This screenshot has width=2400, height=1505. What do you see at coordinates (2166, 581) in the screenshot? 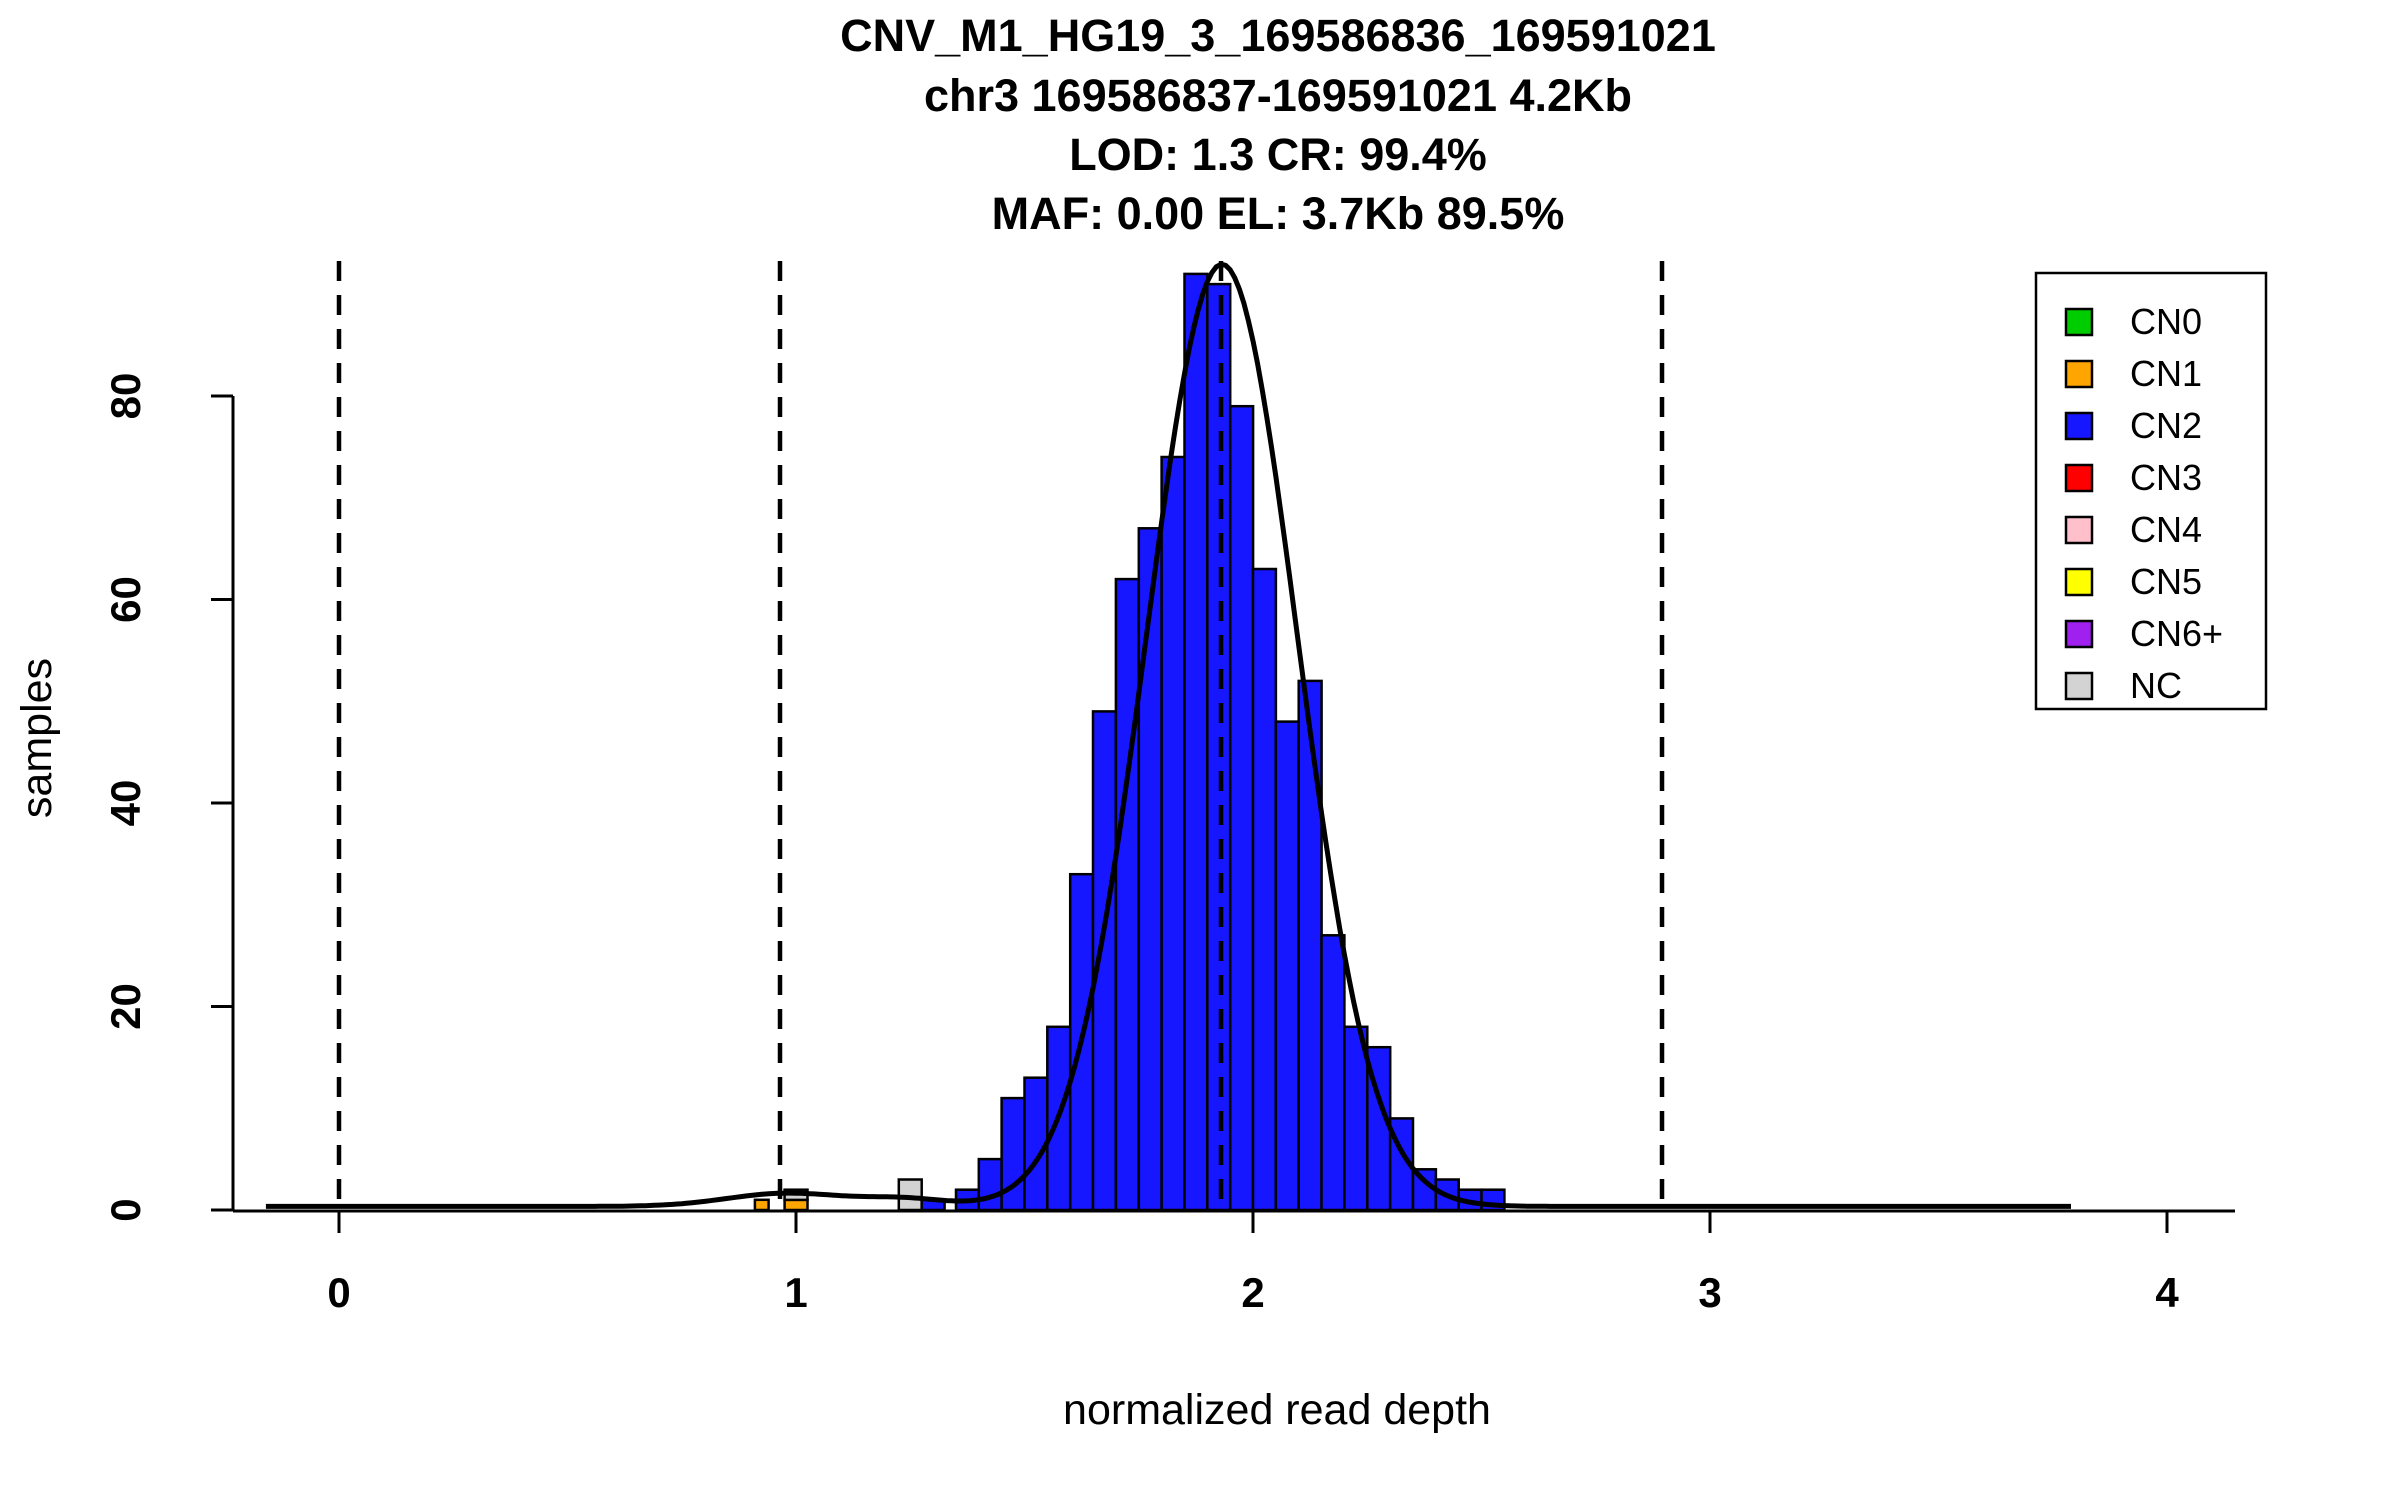
I see `legend-label-cn5: CN5` at bounding box center [2166, 581].